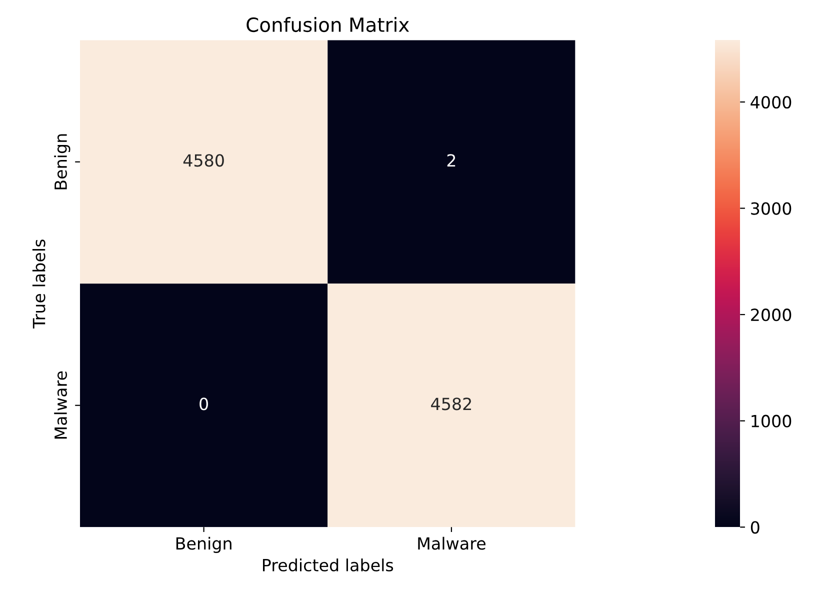 The image size is (816, 599). I want to click on y-axis-title: True labels, so click(39, 284).